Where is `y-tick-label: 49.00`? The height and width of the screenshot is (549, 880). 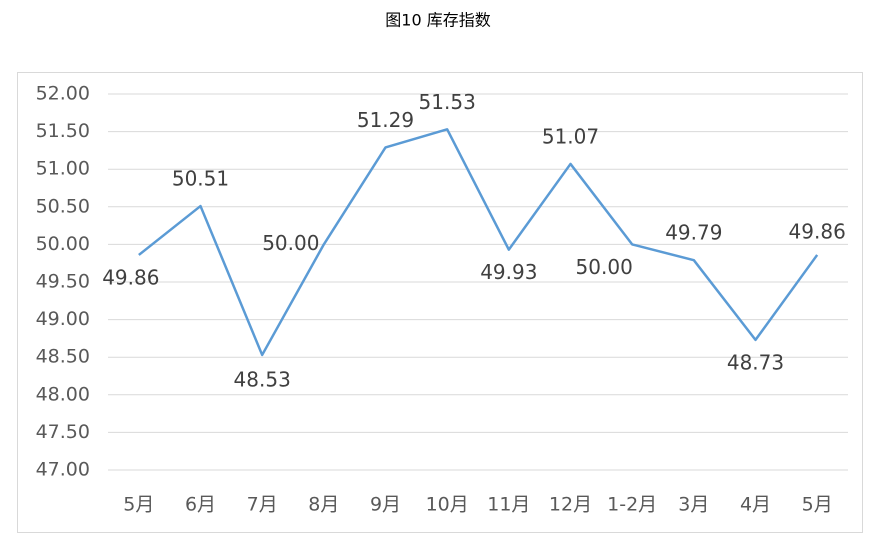
y-tick-label: 49.00 is located at coordinates (63, 319).